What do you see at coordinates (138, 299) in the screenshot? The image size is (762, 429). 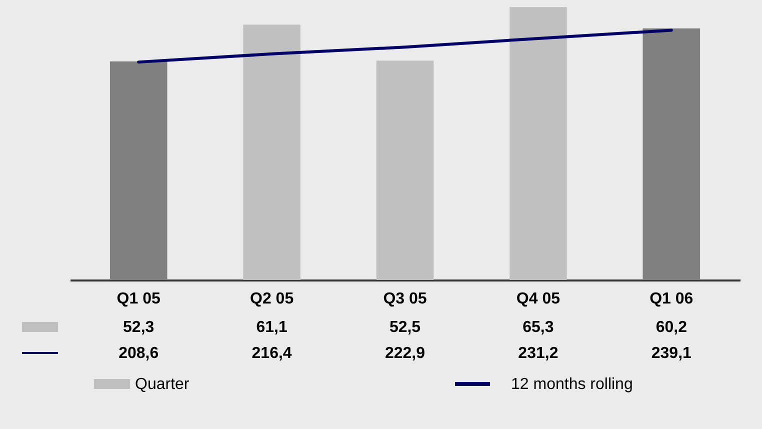 I see `x-tick-label: Q1 05` at bounding box center [138, 299].